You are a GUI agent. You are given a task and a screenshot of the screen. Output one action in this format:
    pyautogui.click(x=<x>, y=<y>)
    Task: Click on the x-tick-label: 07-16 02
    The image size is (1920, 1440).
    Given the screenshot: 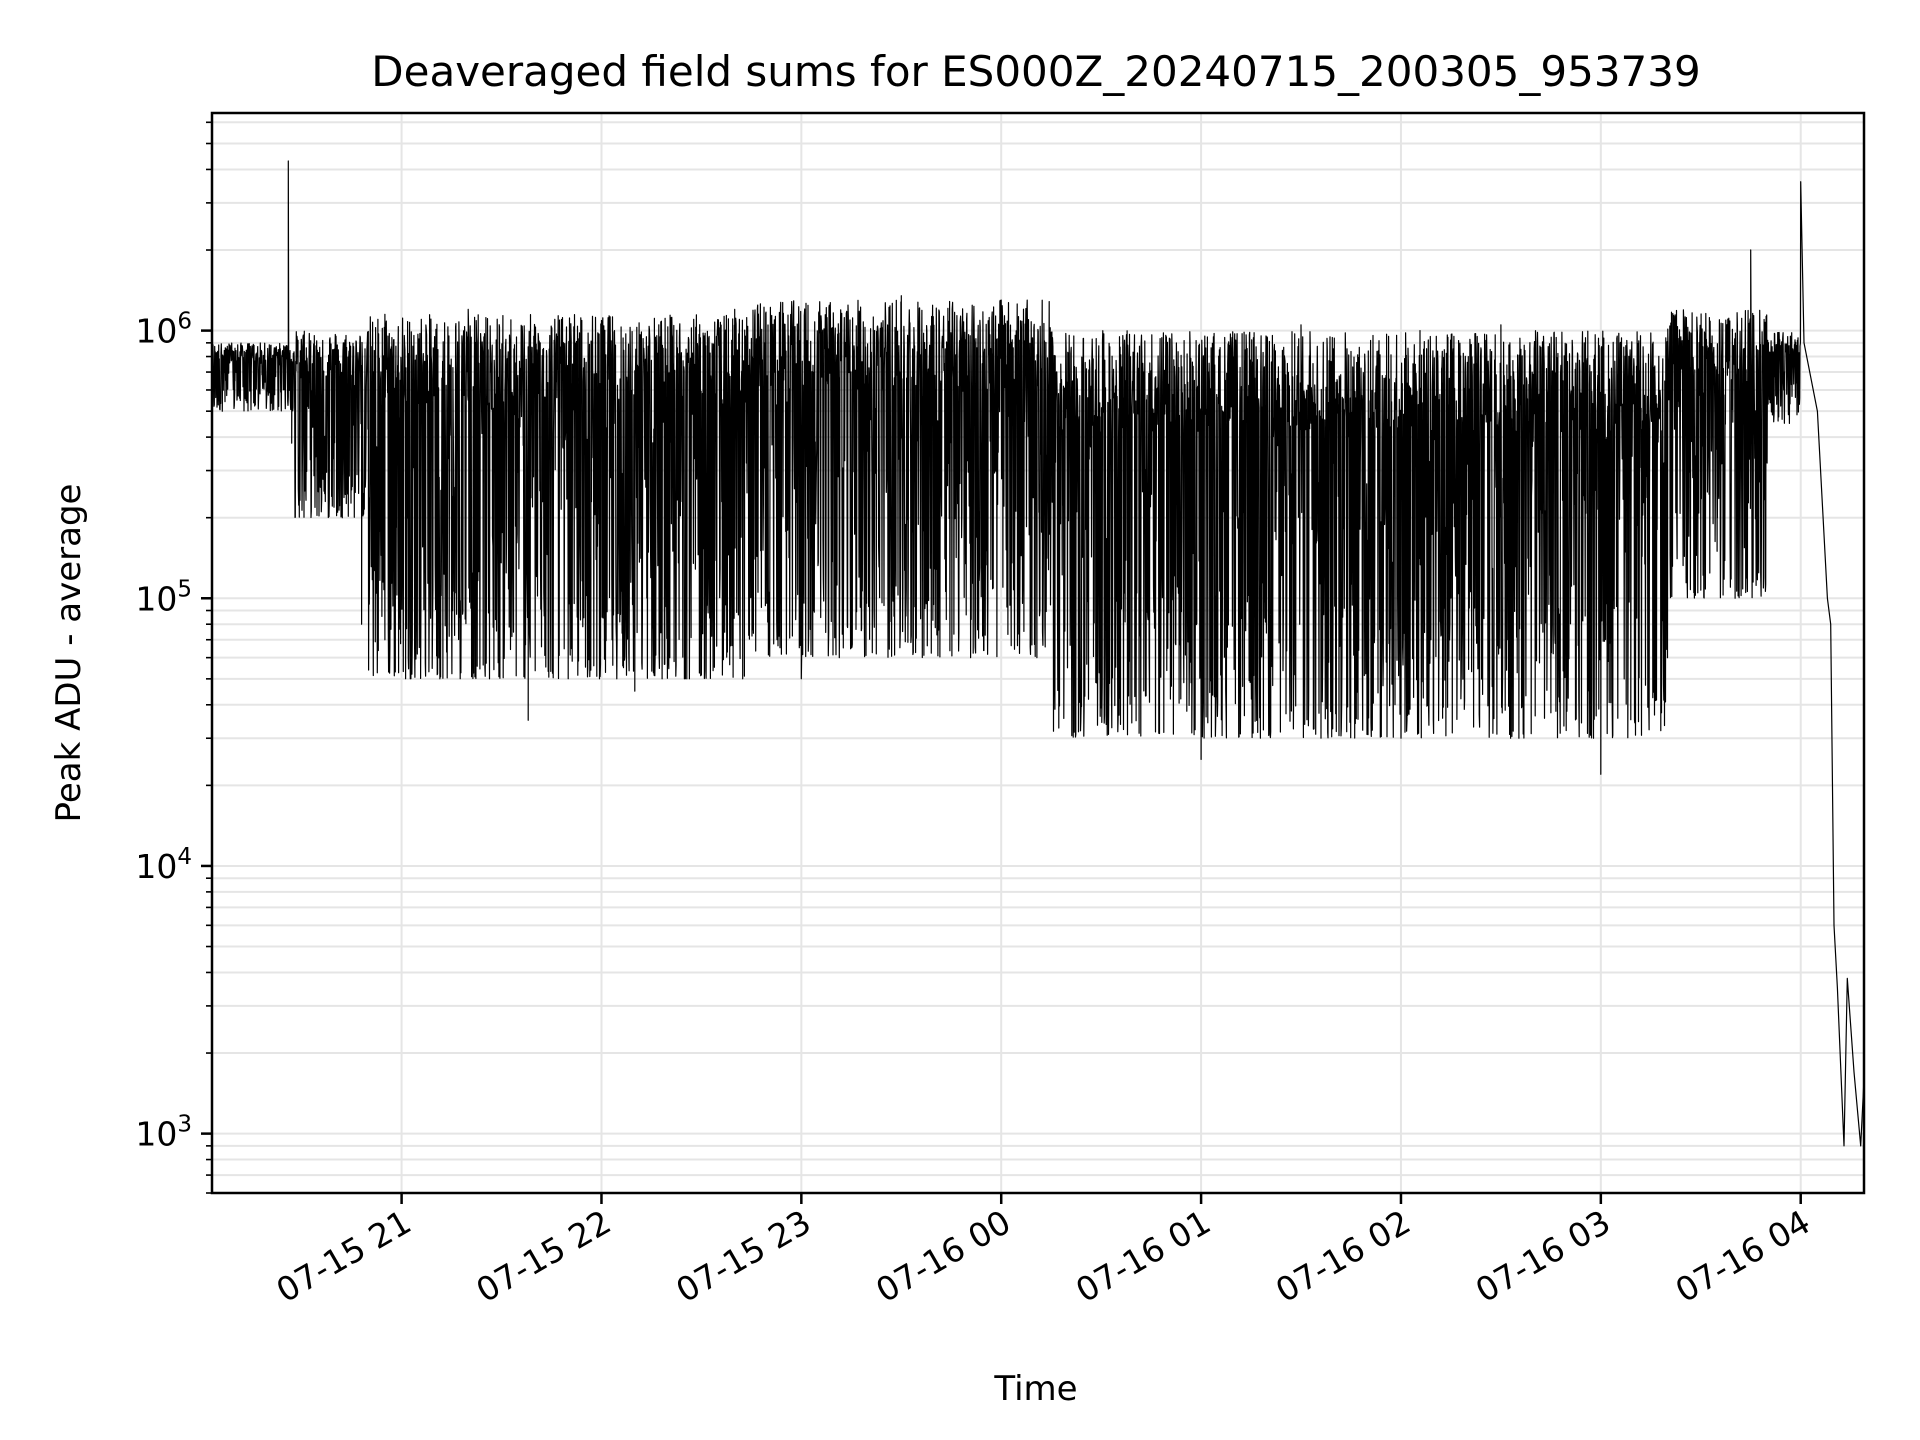 What is the action you would take?
    pyautogui.click(x=1343, y=1256)
    